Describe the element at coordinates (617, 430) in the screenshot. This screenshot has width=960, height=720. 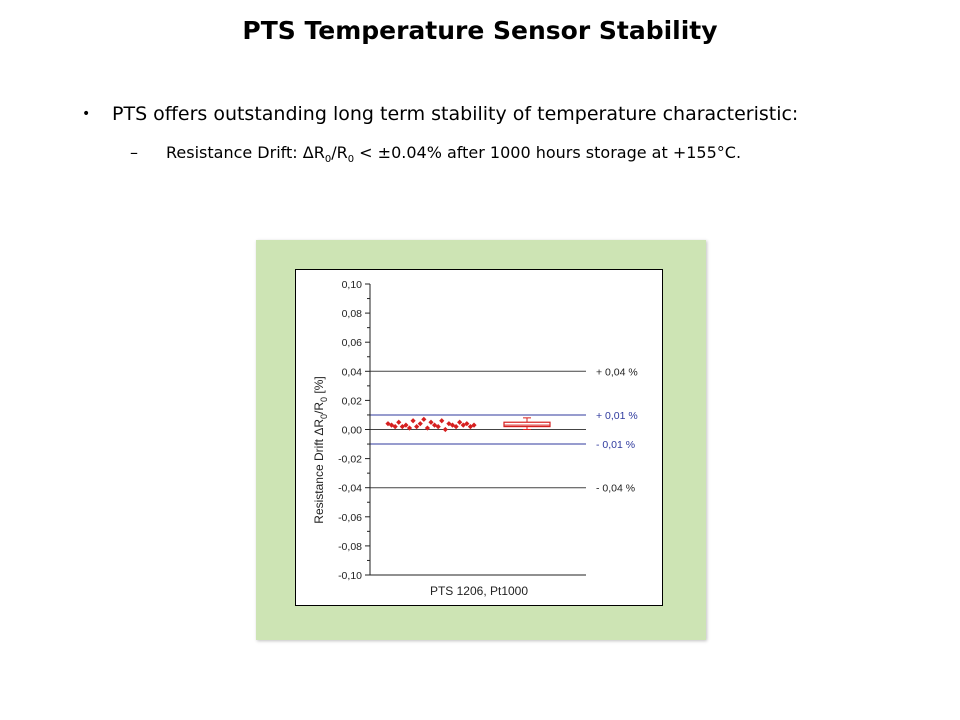
I see `reference-labels: + 0,04 % + 0,01 % - 0,01 % - 0,04 %` at that location.